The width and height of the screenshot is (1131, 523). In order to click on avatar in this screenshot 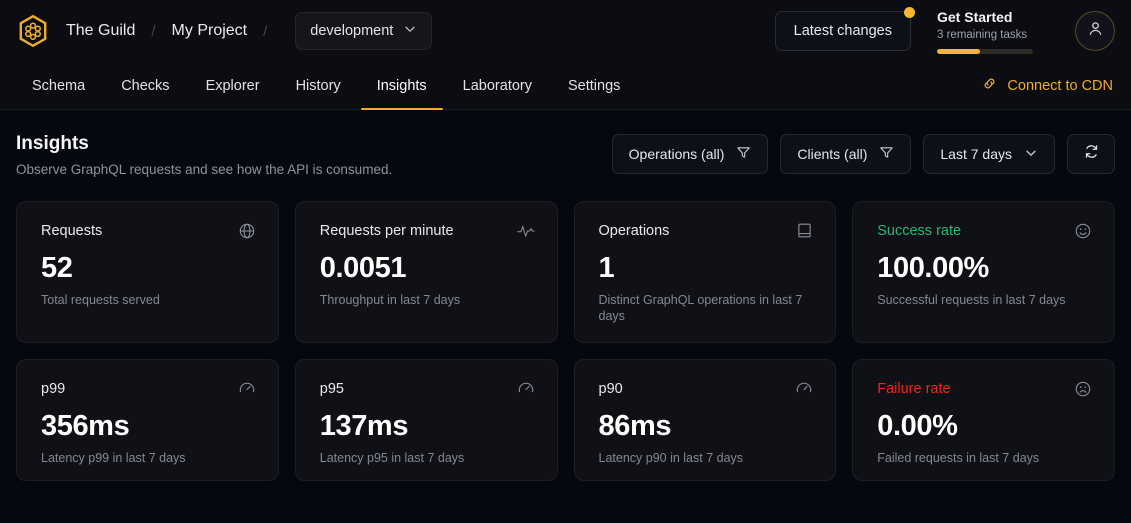, I will do `click(1095, 31)`.